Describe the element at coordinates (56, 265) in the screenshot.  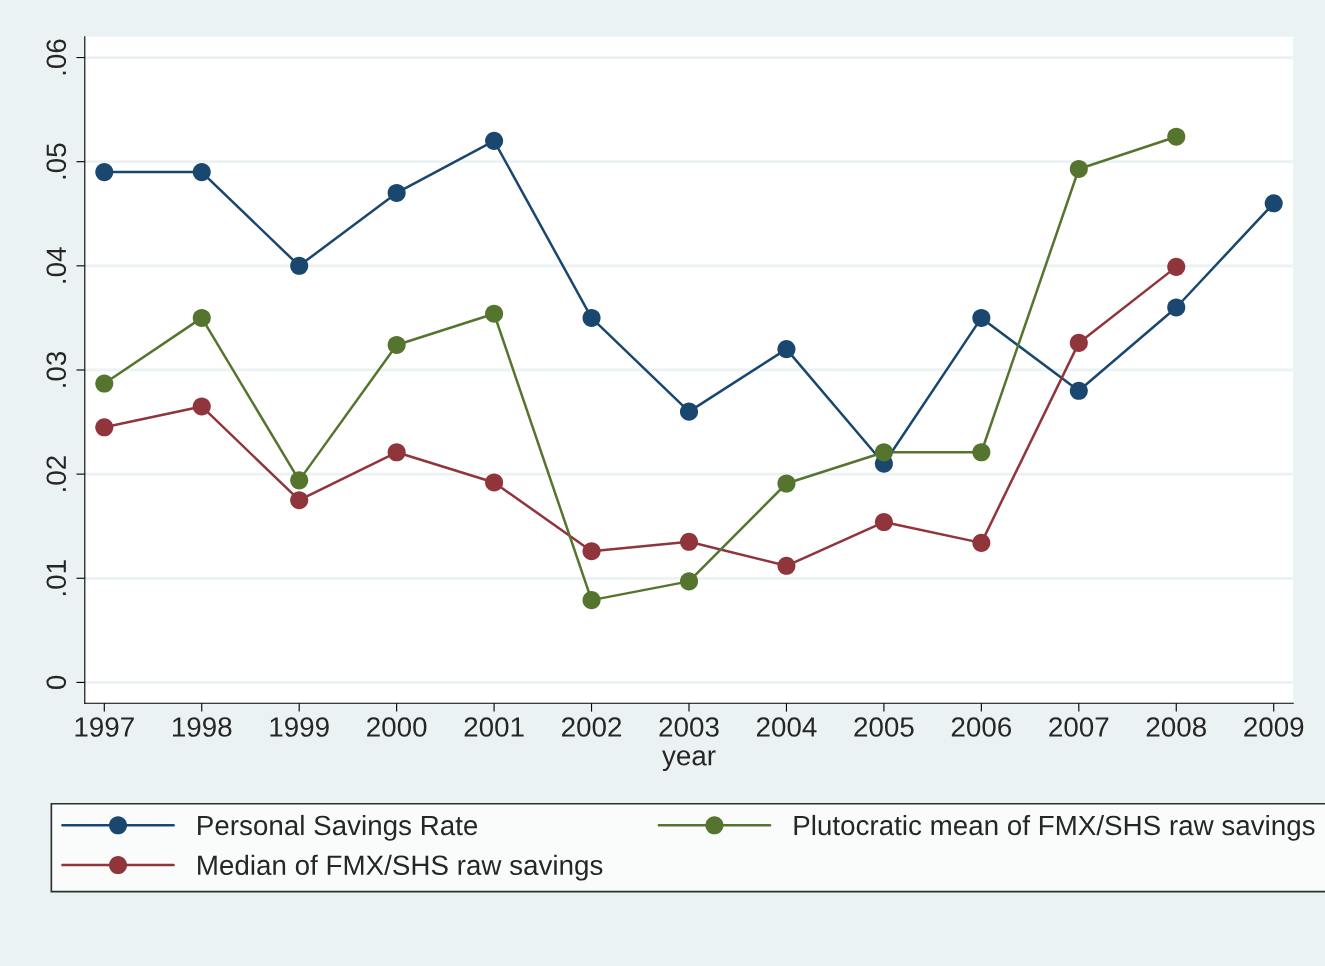
I see `y-tick-label: .04` at that location.